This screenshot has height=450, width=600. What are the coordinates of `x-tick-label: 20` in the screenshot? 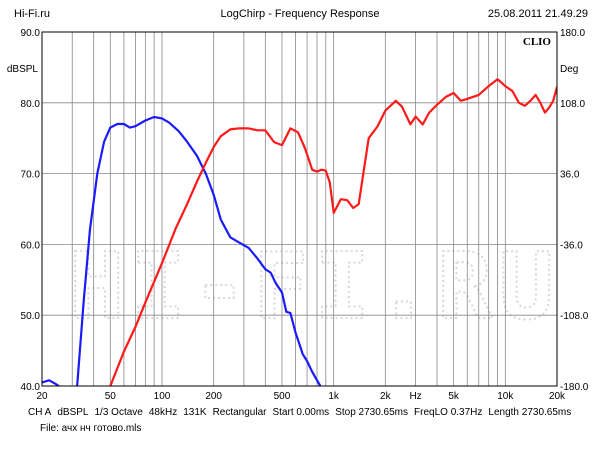 It's located at (42, 396).